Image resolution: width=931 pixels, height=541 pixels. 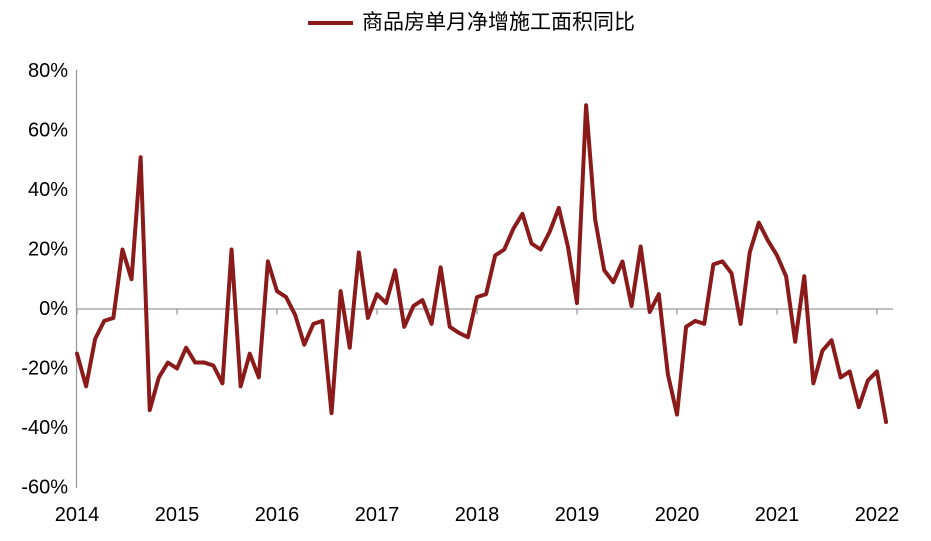 What do you see at coordinates (53, 309) in the screenshot?
I see `y-axis-tick-label: 0%` at bounding box center [53, 309].